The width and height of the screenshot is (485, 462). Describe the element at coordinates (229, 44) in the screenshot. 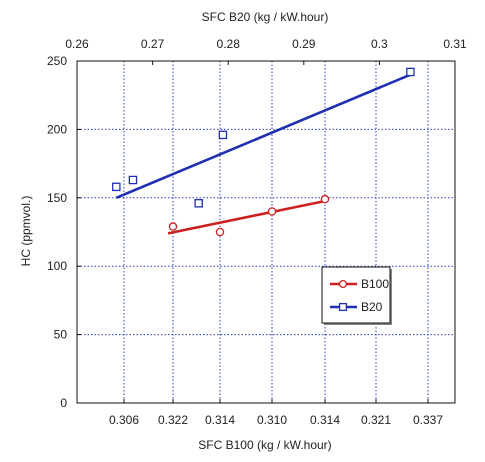

I see `top-tick-label-2: 0.28` at that location.